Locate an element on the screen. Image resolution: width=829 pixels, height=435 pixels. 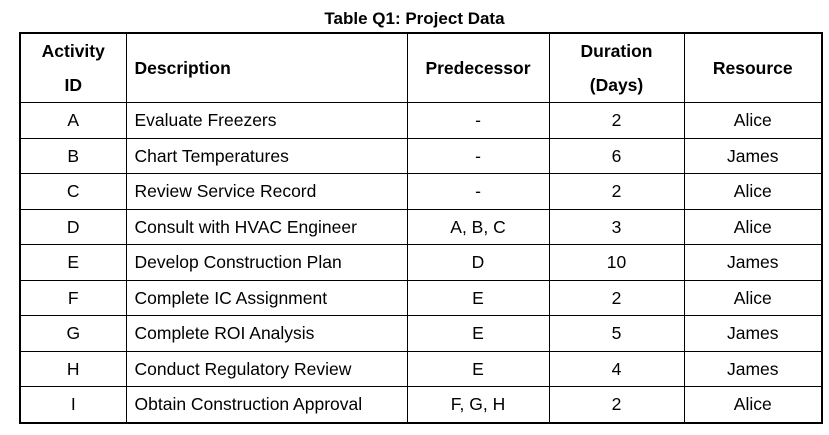
cell-description: Chart Temperatures is located at coordinates (266, 155).